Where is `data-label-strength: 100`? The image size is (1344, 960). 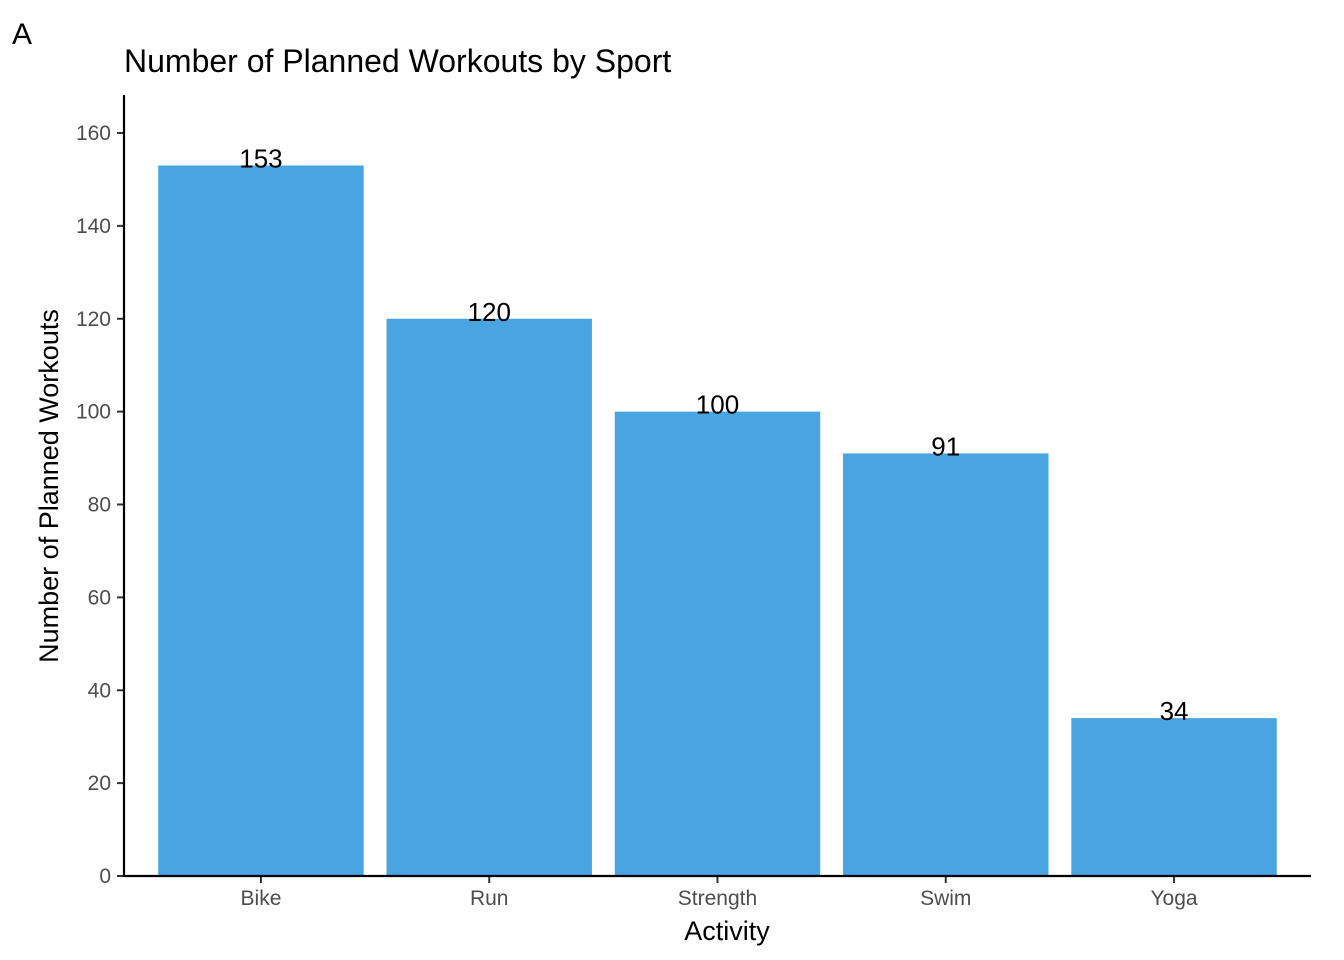 data-label-strength: 100 is located at coordinates (717, 405).